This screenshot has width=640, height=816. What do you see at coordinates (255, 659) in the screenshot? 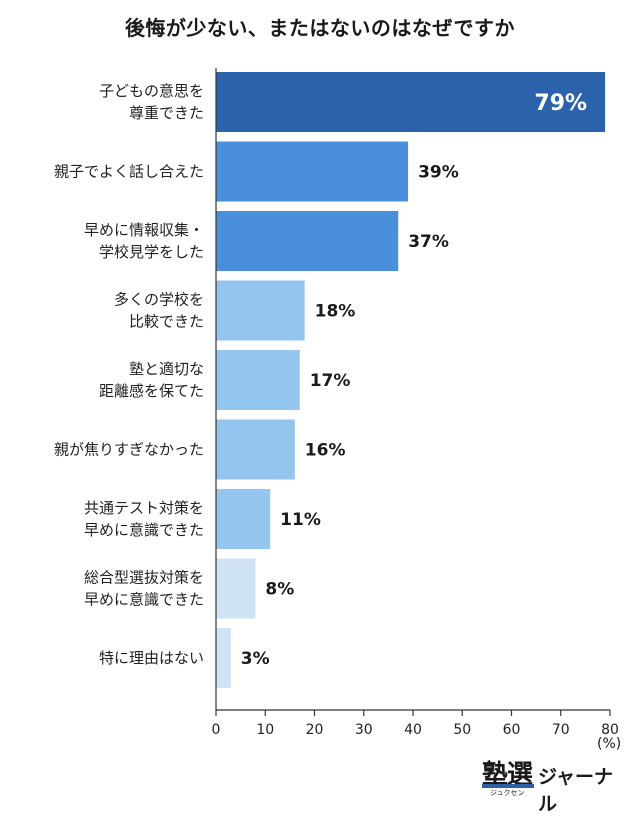
I see `value-label: 3%` at bounding box center [255, 659].